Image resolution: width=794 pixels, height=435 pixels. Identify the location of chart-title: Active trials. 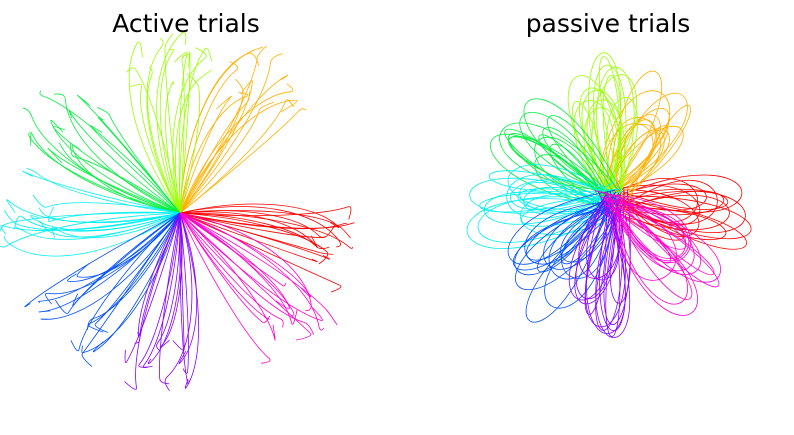
(186, 23).